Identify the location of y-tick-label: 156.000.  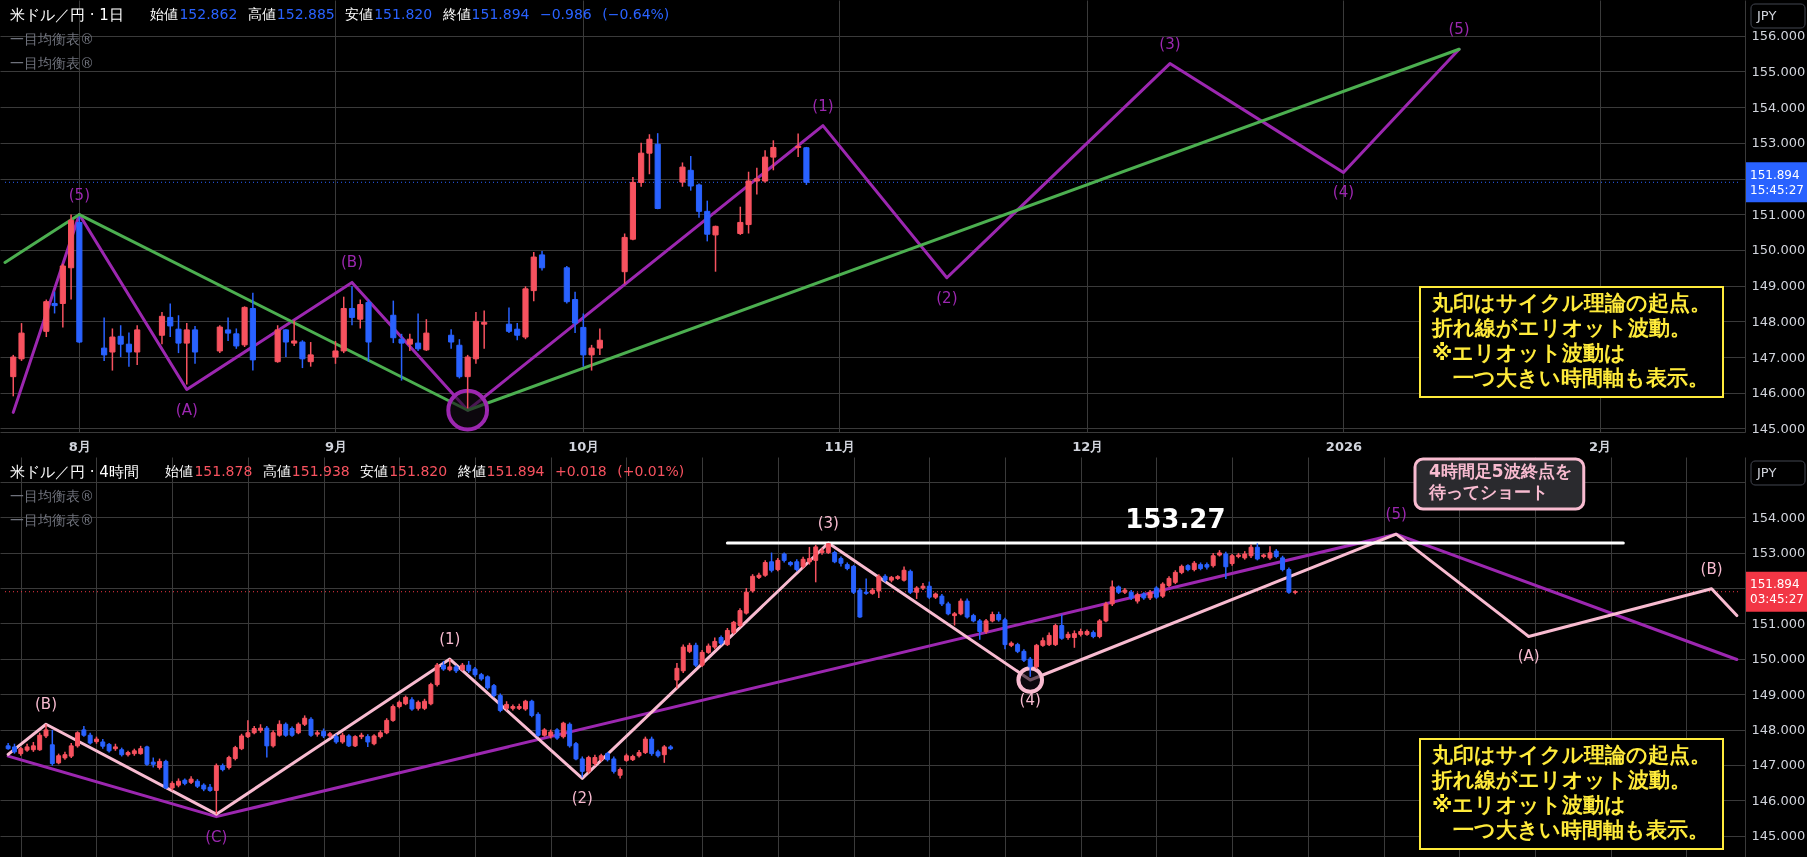
(1778, 36).